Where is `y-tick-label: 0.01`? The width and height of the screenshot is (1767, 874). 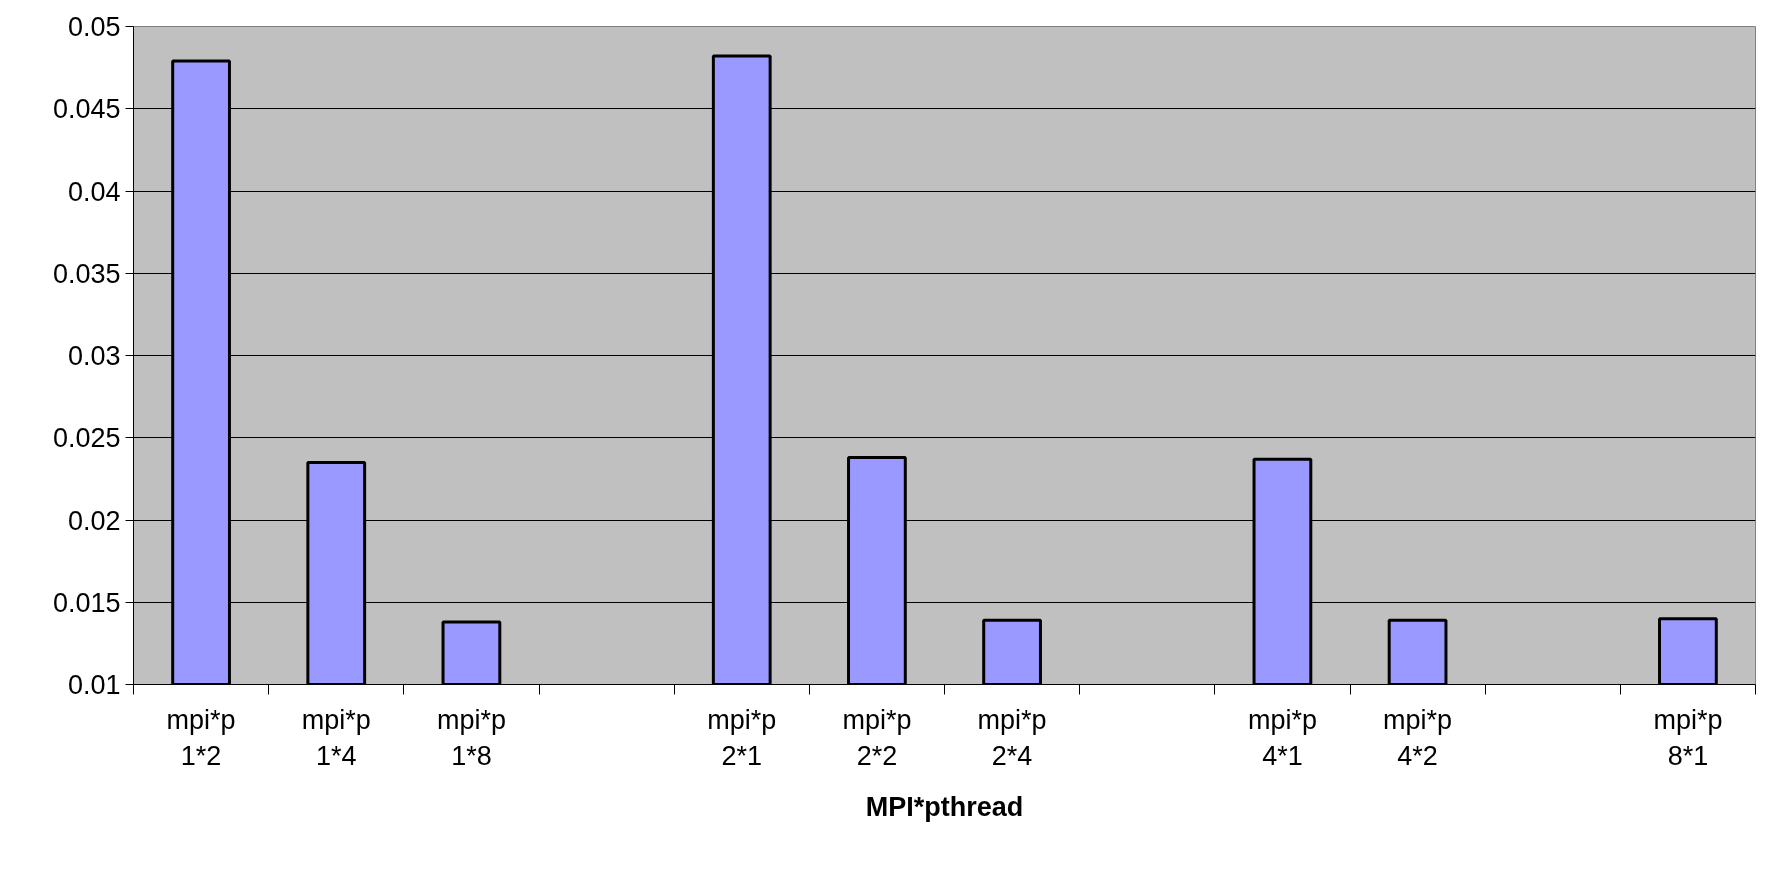
y-tick-label: 0.01 is located at coordinates (94, 685).